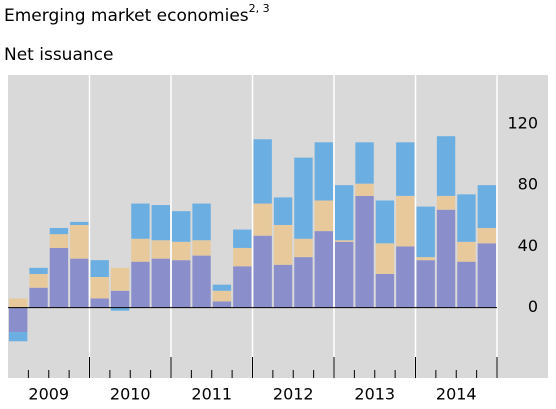 The image size is (556, 409). Describe the element at coordinates (259, 8) in the screenshot. I see `title-superscript: 2, 3` at that location.